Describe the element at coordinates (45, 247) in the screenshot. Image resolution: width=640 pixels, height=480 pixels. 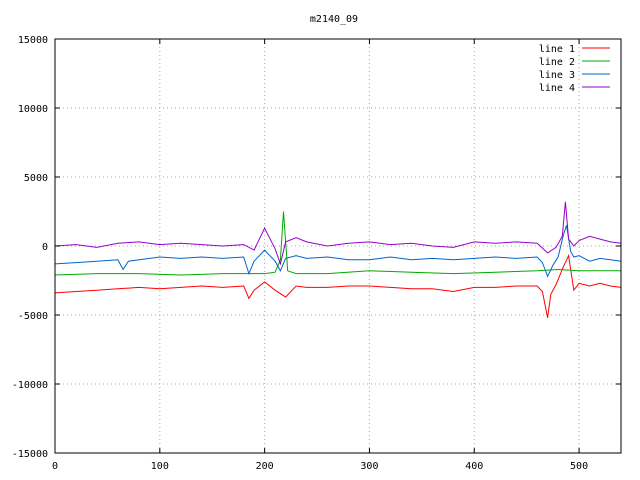
I see `y-tick-label: 0` at that location.